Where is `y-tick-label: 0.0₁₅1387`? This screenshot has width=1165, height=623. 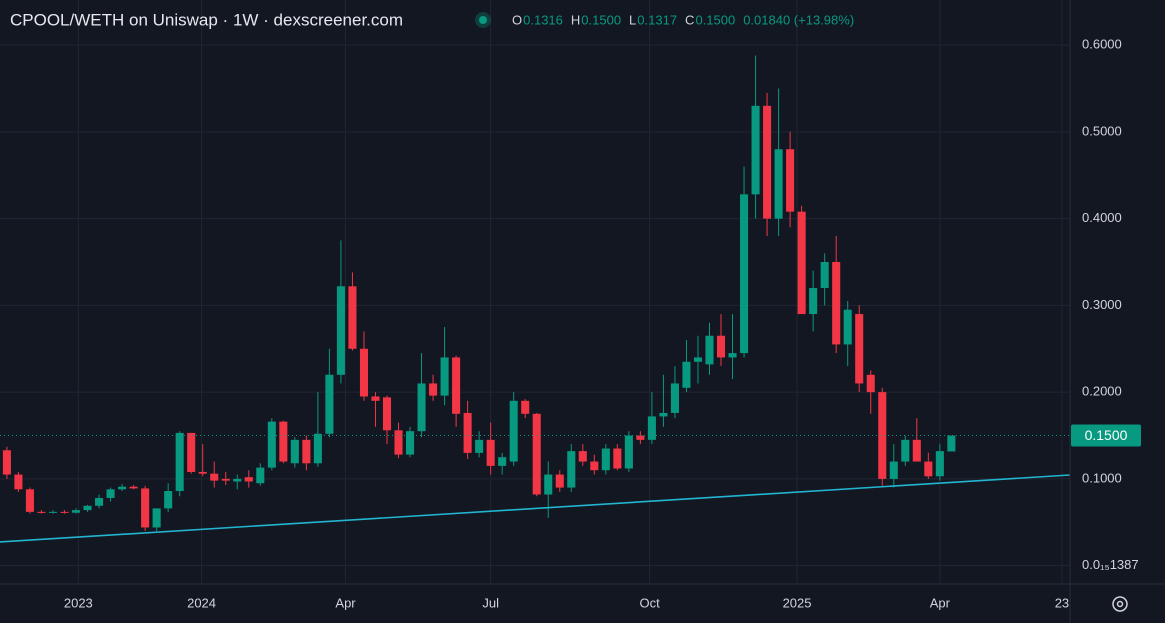 y-tick-label: 0.0₁₅1387 is located at coordinates (1110, 564).